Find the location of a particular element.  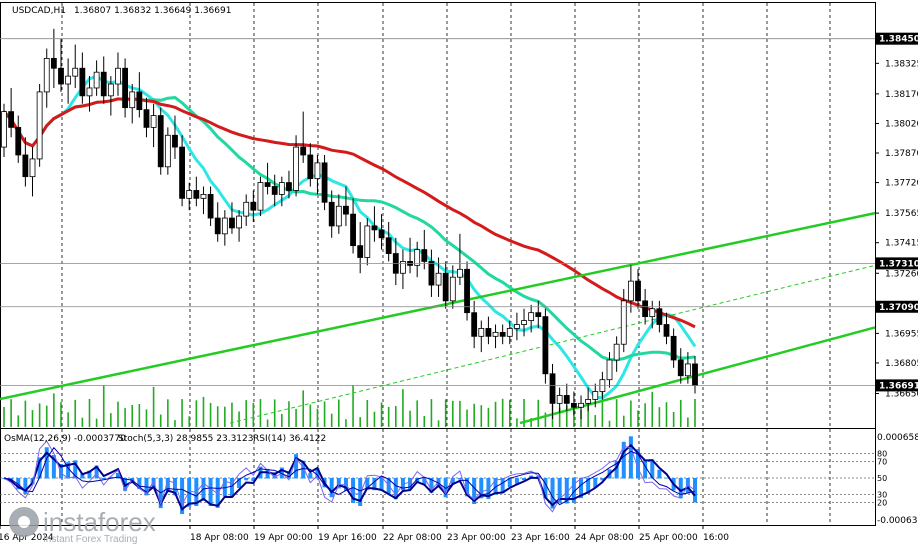

price-tick-label: 1.38325 is located at coordinates (901, 64).